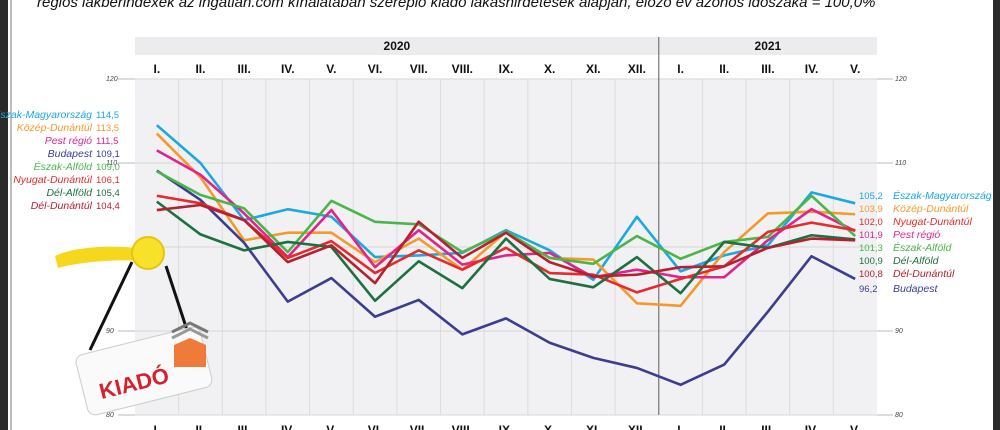  What do you see at coordinates (942, 195) in the screenshot?
I see `series-name-right: Észak-Magyarország` at bounding box center [942, 195].